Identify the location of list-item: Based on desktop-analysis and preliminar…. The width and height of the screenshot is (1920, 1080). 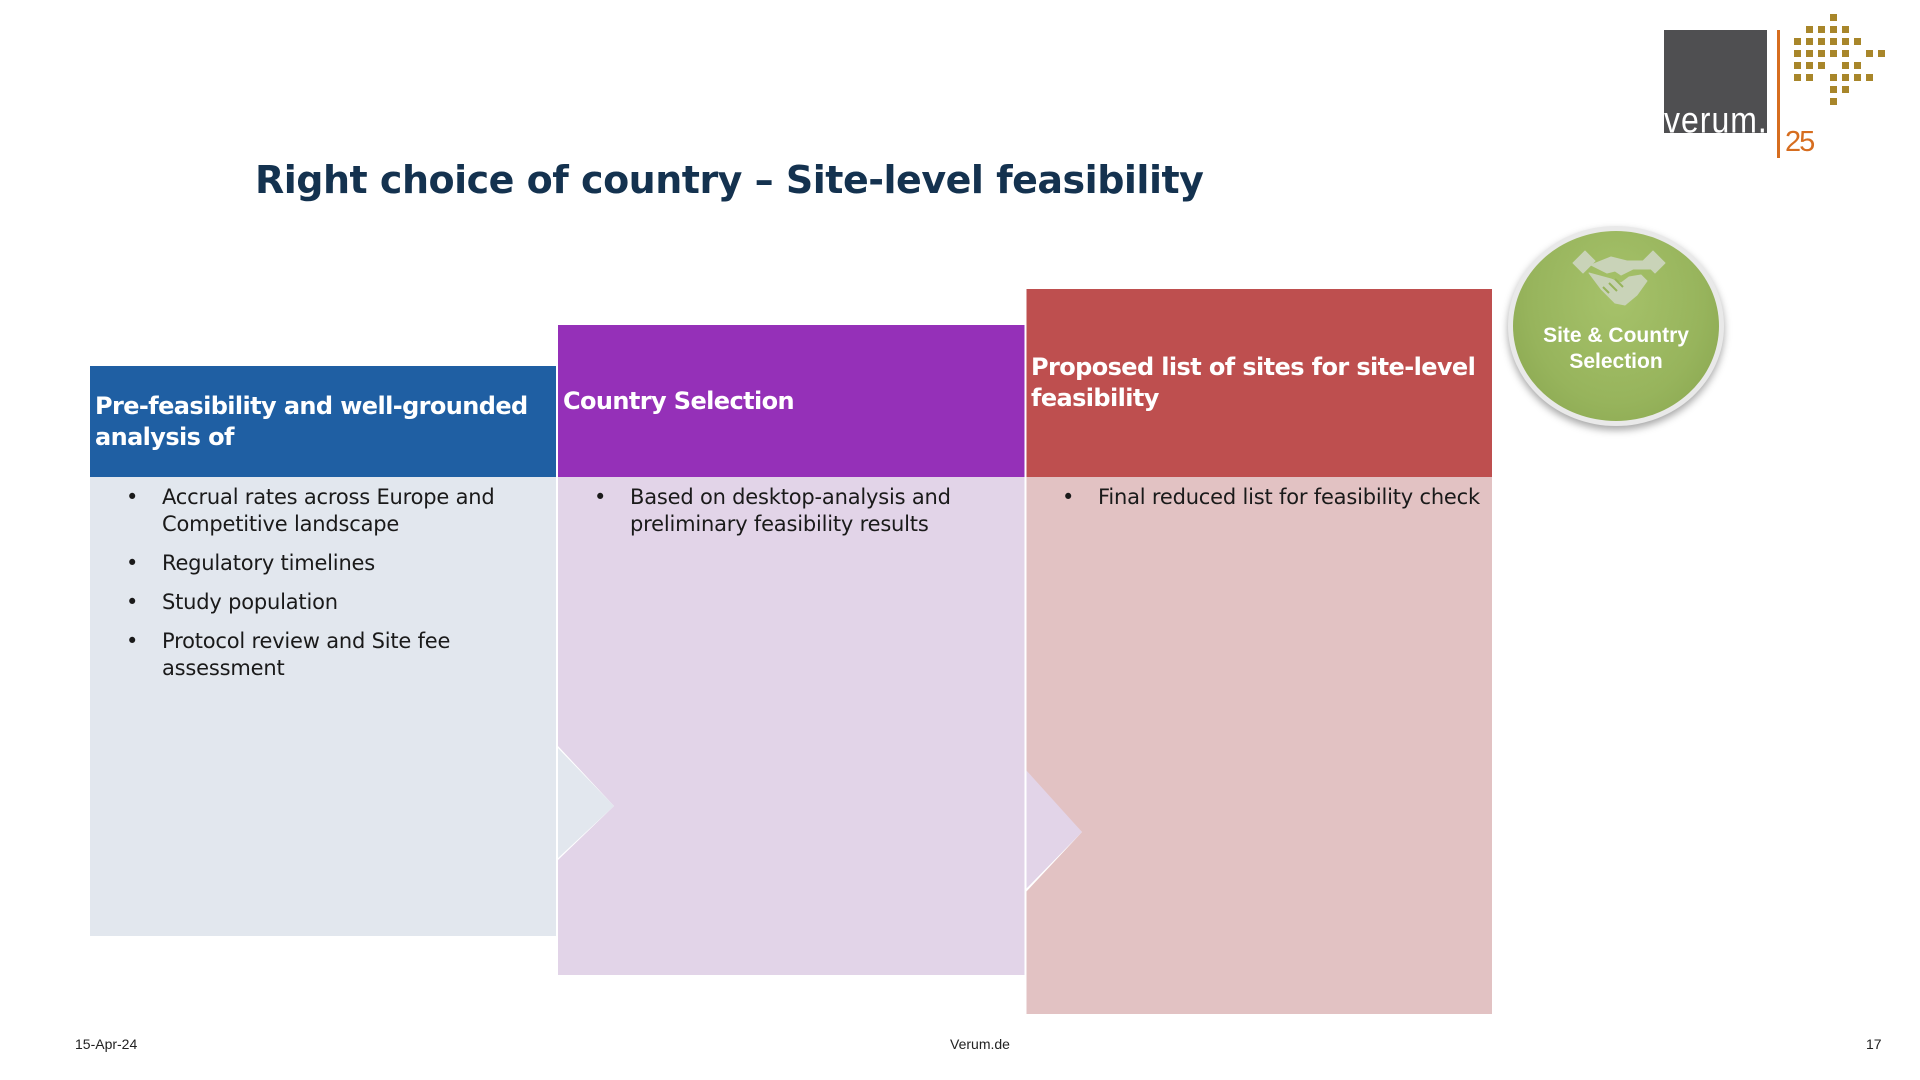
(799, 511).